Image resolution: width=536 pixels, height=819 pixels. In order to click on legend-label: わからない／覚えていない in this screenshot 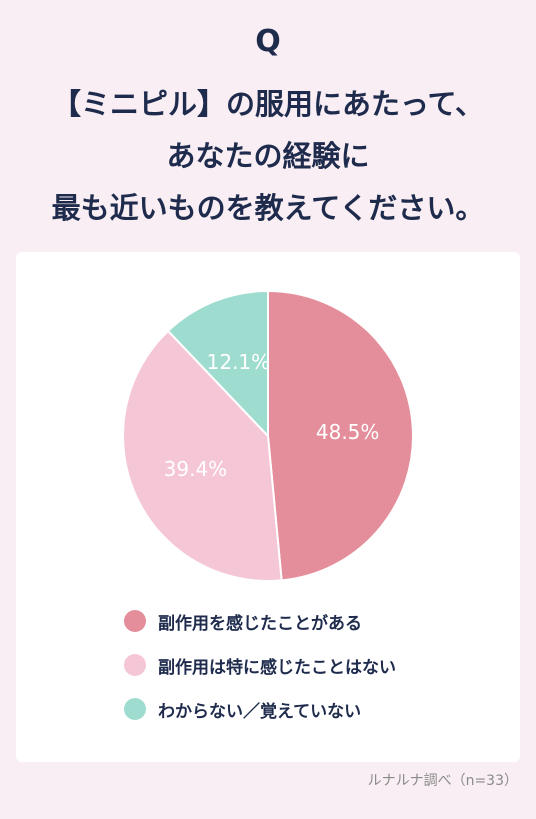, I will do `click(260, 711)`.